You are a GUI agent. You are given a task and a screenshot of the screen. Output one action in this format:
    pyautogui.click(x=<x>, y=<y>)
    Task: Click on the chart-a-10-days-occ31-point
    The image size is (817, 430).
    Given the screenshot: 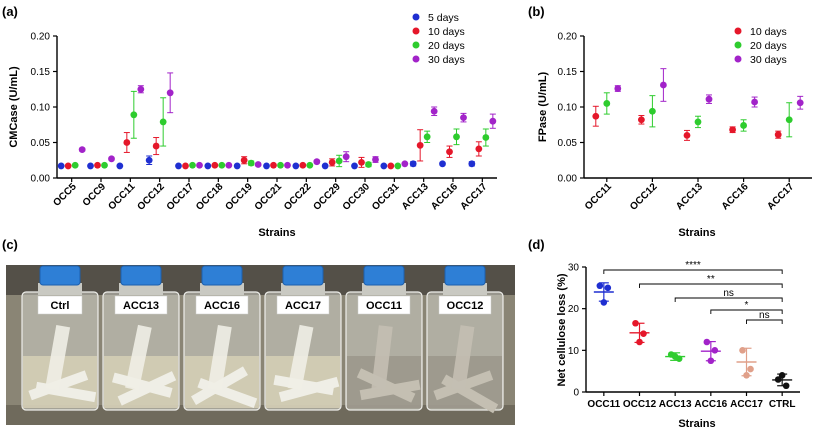 What is the action you would take?
    pyautogui.click(x=391, y=166)
    